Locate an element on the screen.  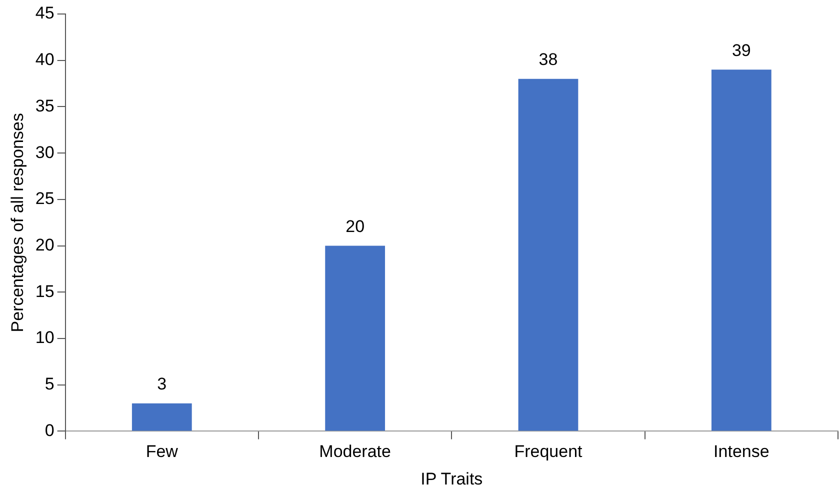
y-tick-label: 15 is located at coordinates (44, 291).